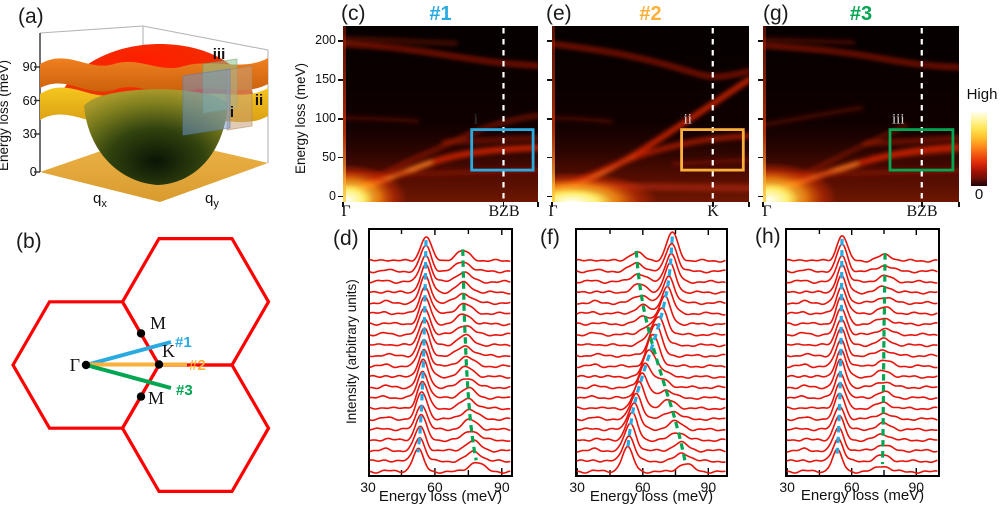 The width and height of the screenshot is (1000, 511). Describe the element at coordinates (862, 495) in the screenshot. I see `panel-h-xlabel: Energy loss (meV)` at that location.